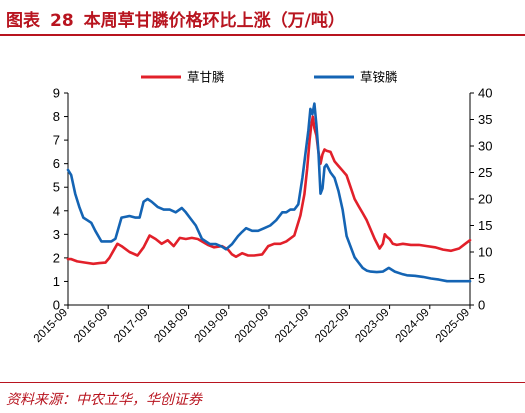  What do you see at coordinates (56, 305) in the screenshot?
I see `left-tick-label: 0` at bounding box center [56, 305].